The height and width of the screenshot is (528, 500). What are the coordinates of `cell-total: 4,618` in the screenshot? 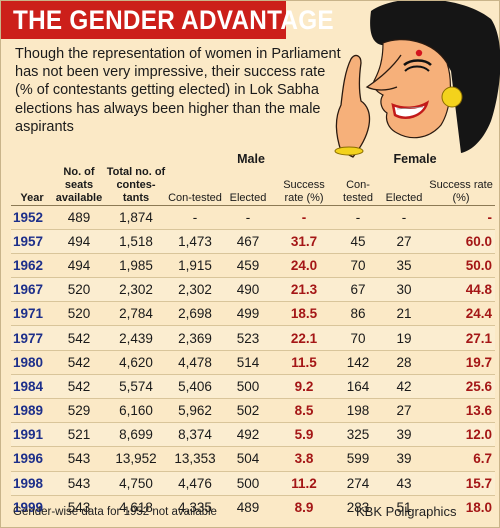 It's located at (136, 507).